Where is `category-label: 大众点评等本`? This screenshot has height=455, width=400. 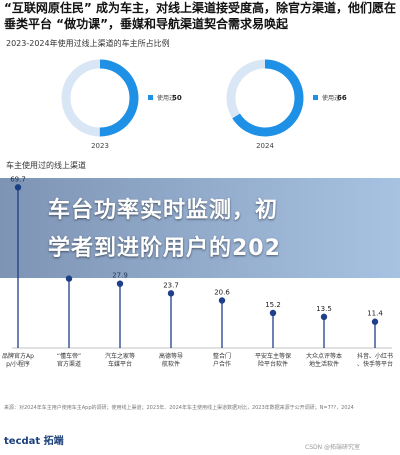
category-label: 大众点评等本 is located at coordinates (324, 356).